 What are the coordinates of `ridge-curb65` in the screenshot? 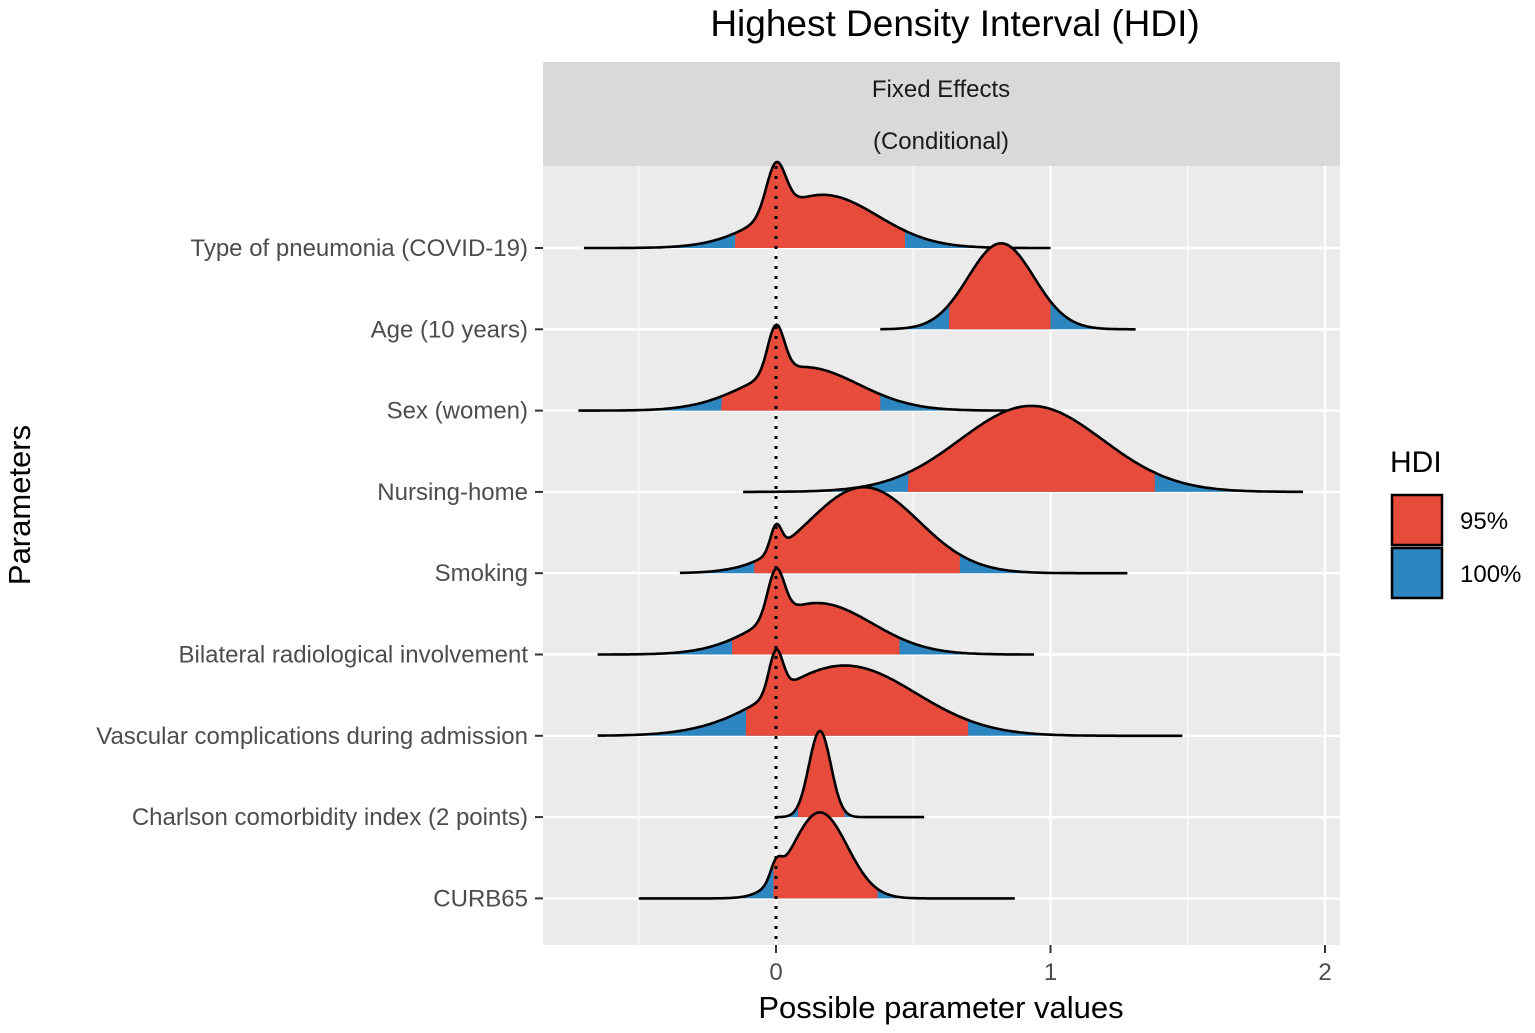 It's located at (826, 855).